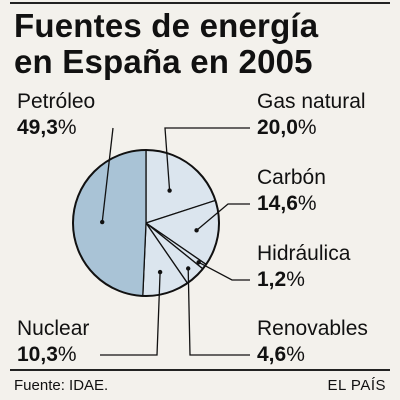 This screenshot has height=400, width=400. I want to click on value-hidraulica: 1,2%, so click(281, 280).